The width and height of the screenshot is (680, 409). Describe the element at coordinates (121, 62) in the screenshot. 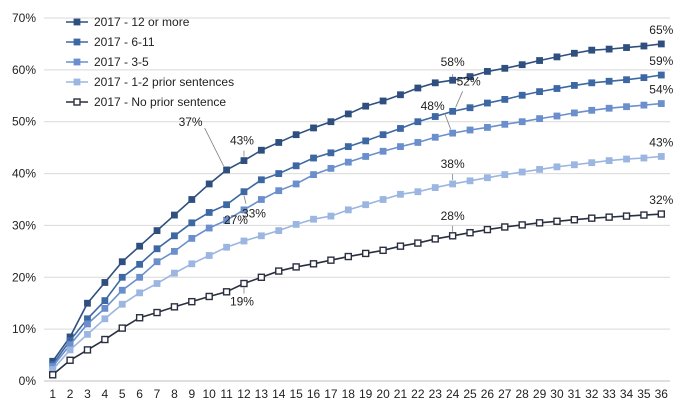

I see `legend-label: 2017 - 3-5` at that location.